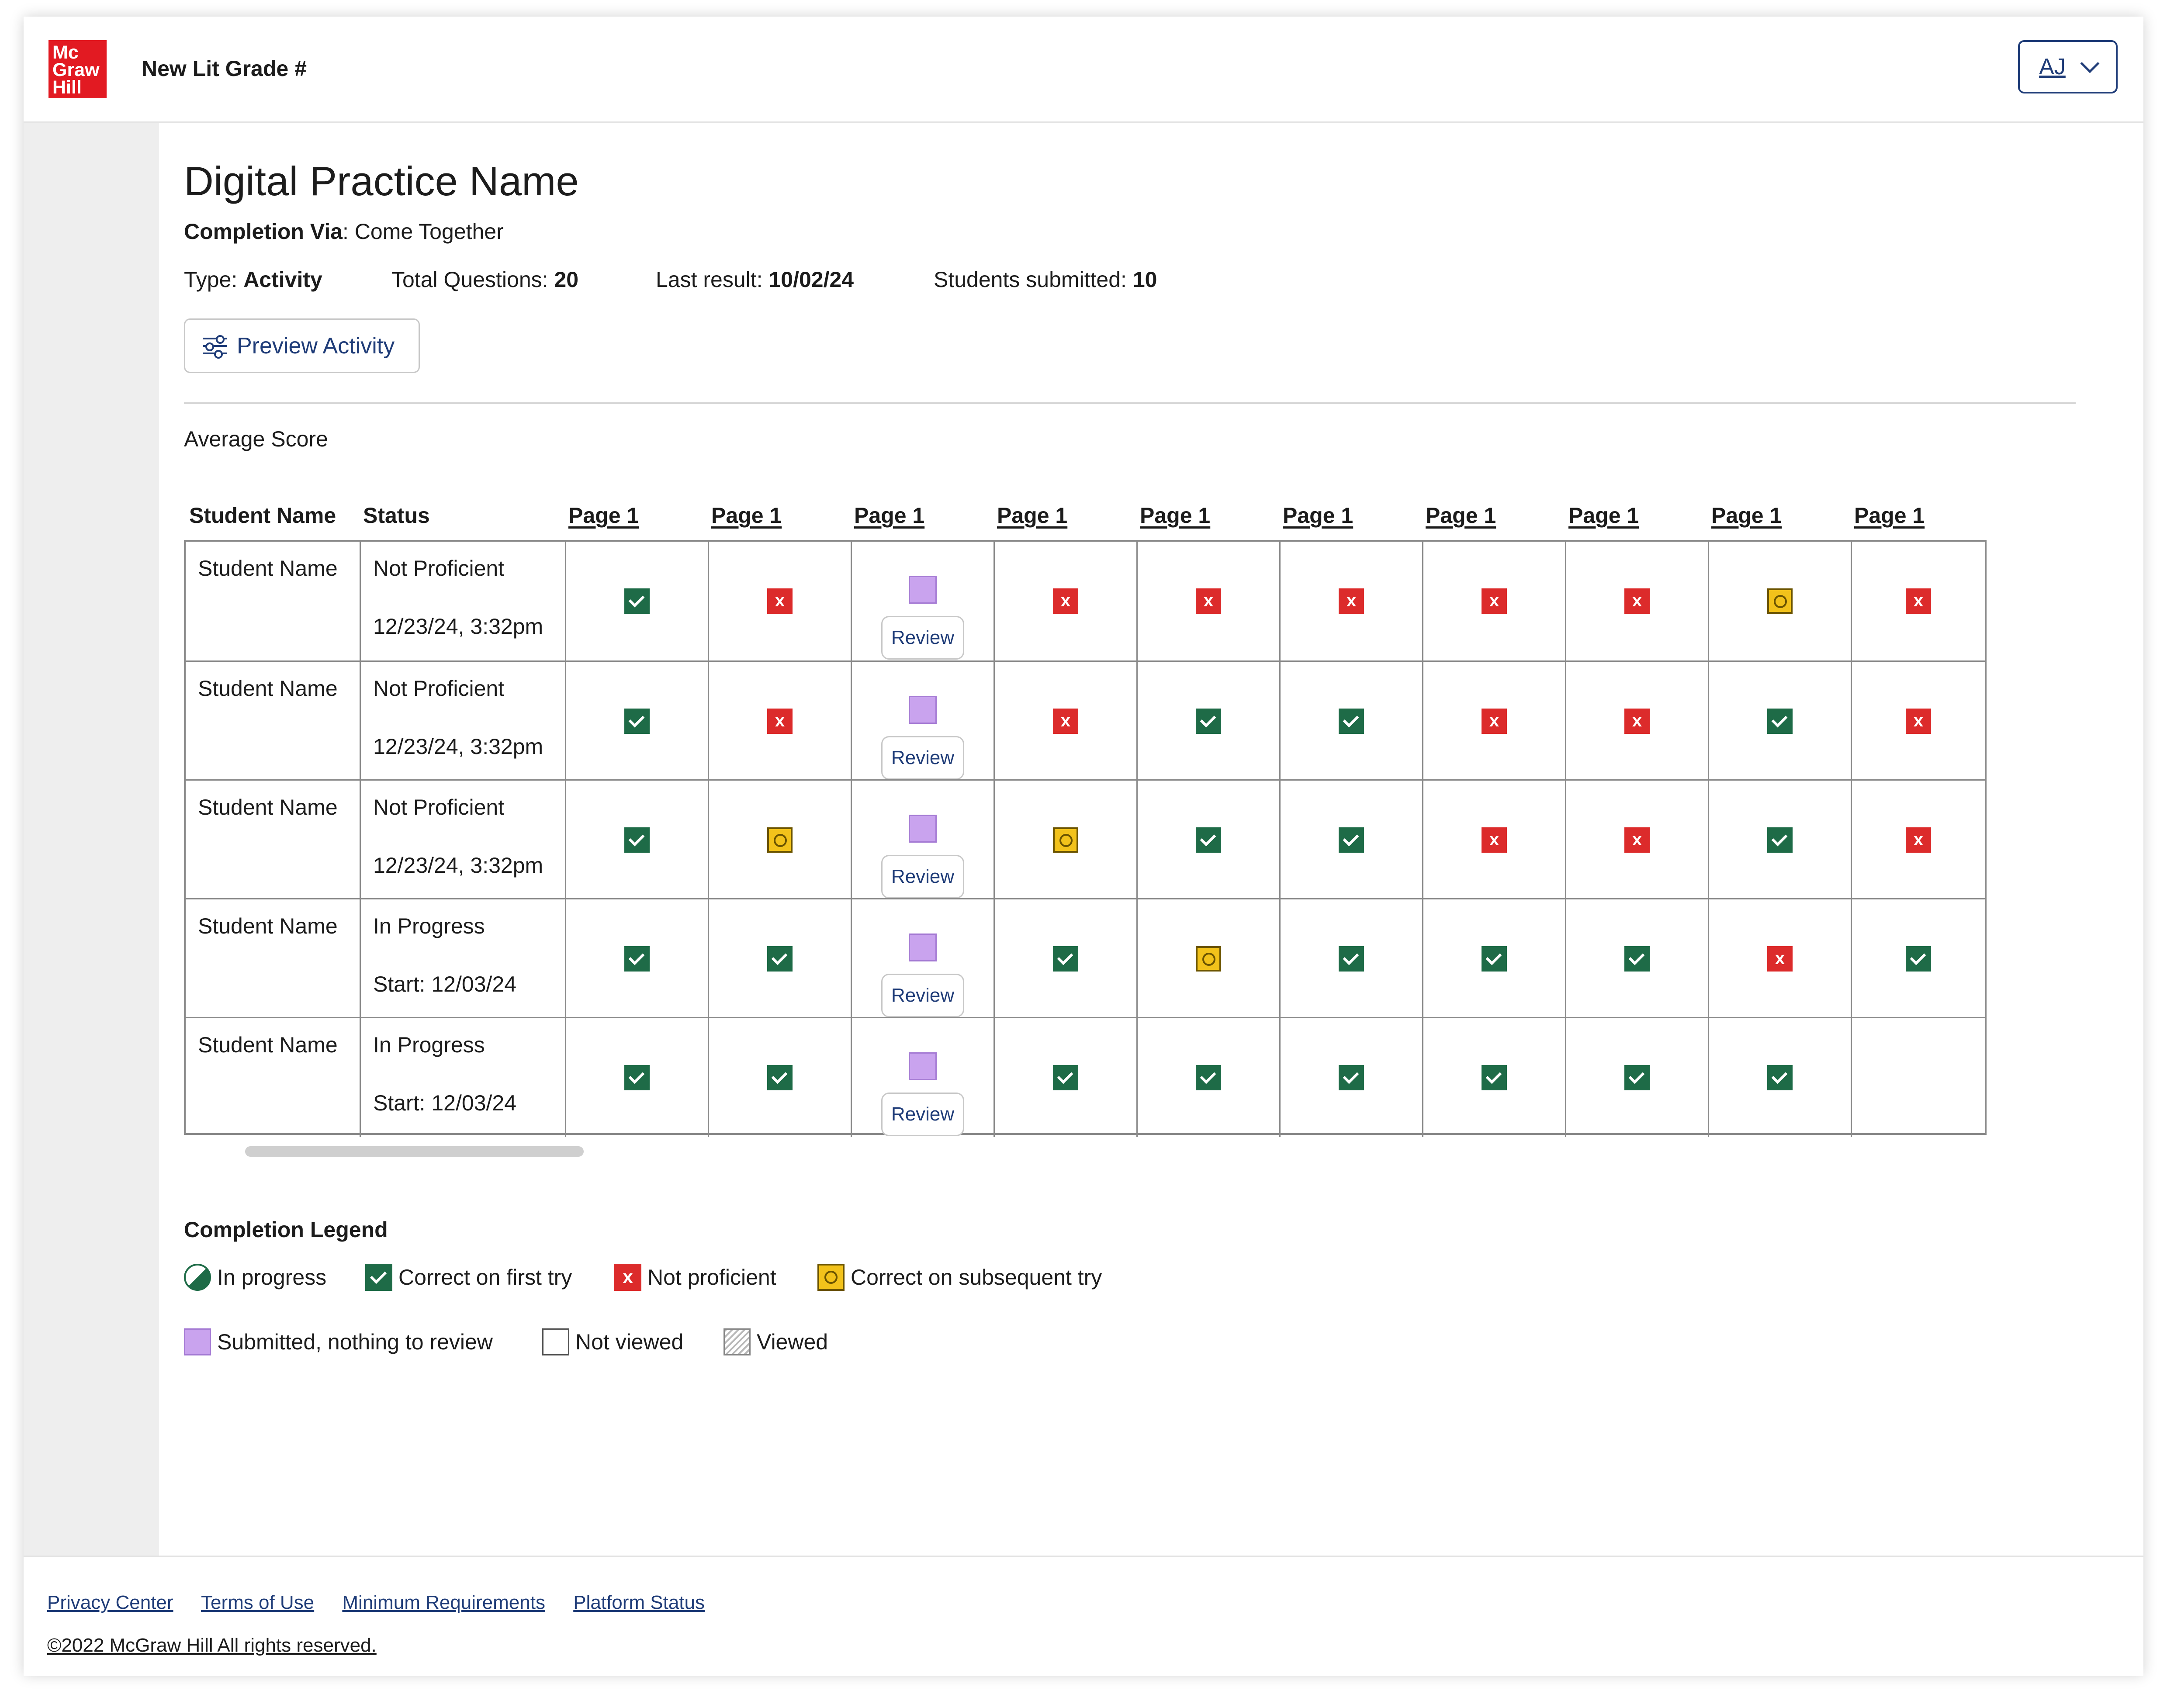  What do you see at coordinates (396, 516) in the screenshot?
I see `column-header-status: Status` at bounding box center [396, 516].